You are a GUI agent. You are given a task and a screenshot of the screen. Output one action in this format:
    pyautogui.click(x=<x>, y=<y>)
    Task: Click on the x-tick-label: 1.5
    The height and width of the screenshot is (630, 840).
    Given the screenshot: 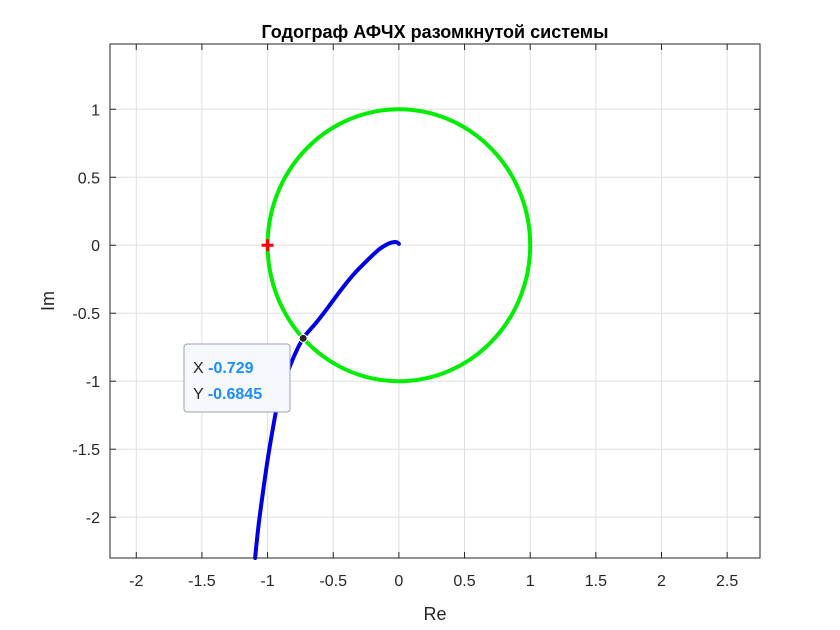 What is the action you would take?
    pyautogui.click(x=596, y=581)
    